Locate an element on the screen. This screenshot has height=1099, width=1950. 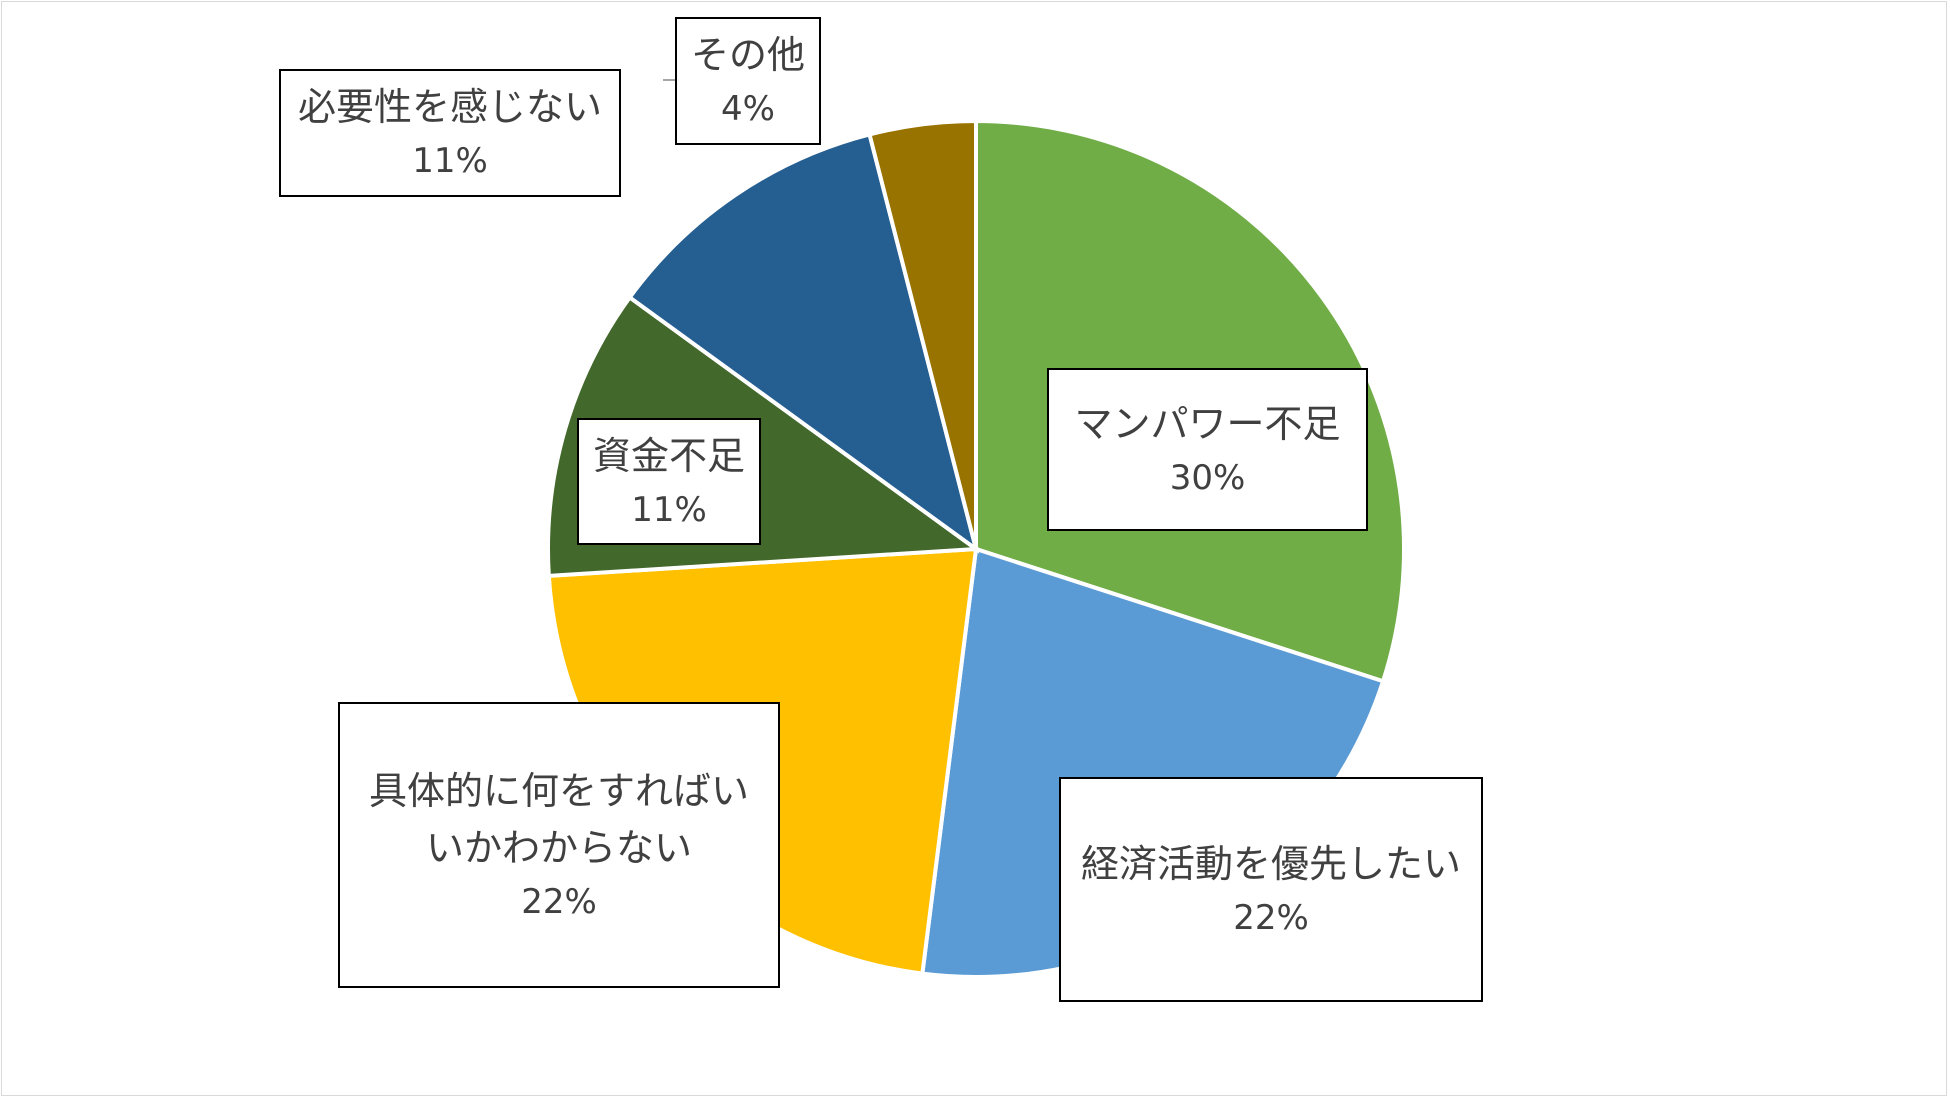
data-label-name: 経済活動を優先したい is located at coordinates (1270, 863).